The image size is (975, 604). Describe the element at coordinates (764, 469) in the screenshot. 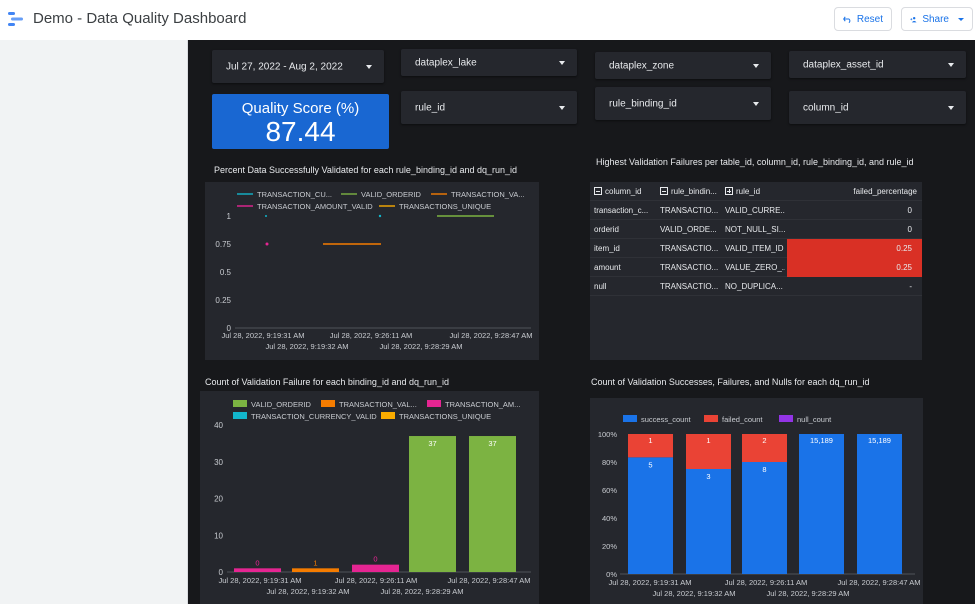

I see `success-value-label: 8` at that location.